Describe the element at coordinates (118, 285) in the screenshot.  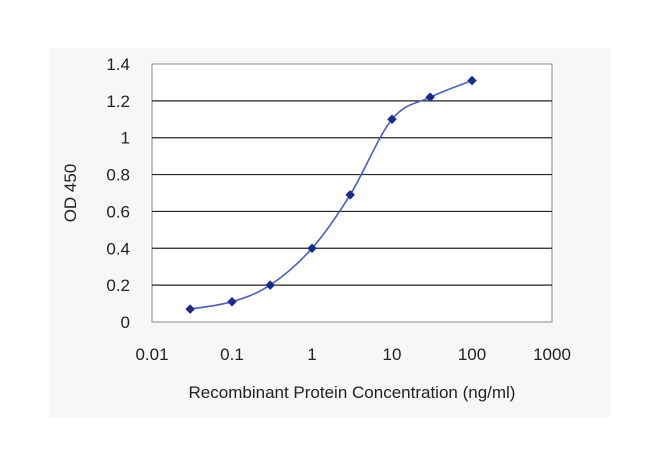
I see `y-tick-label: 0.2` at that location.